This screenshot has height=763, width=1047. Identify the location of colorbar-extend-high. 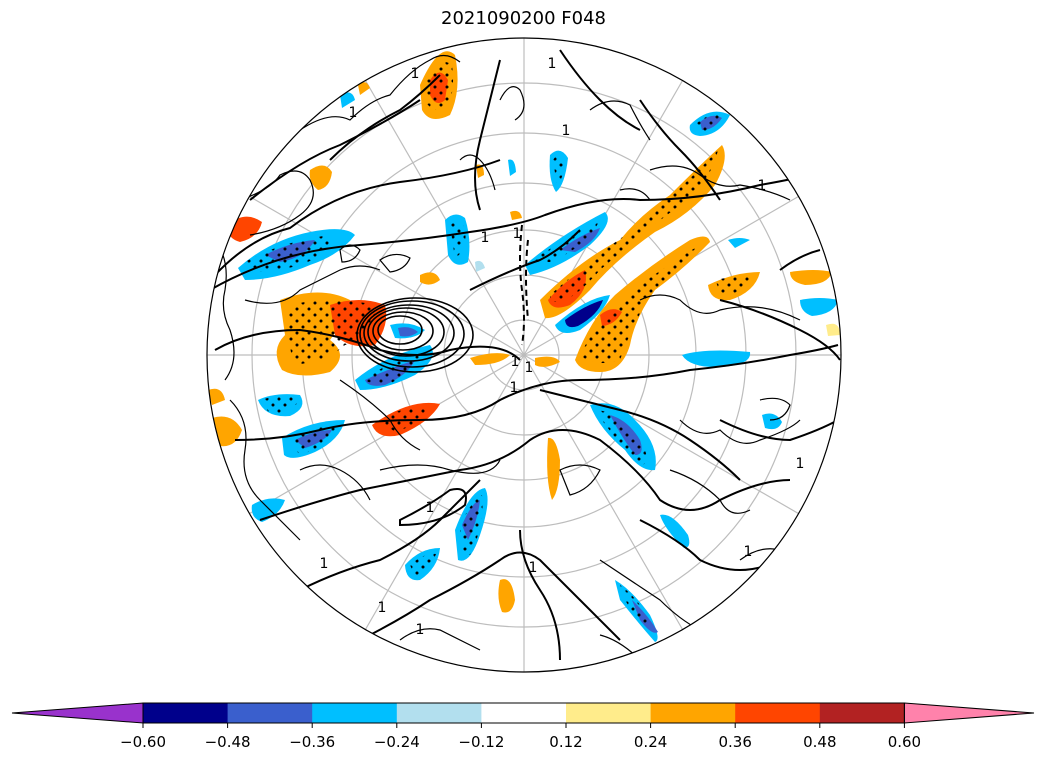
(969, 713).